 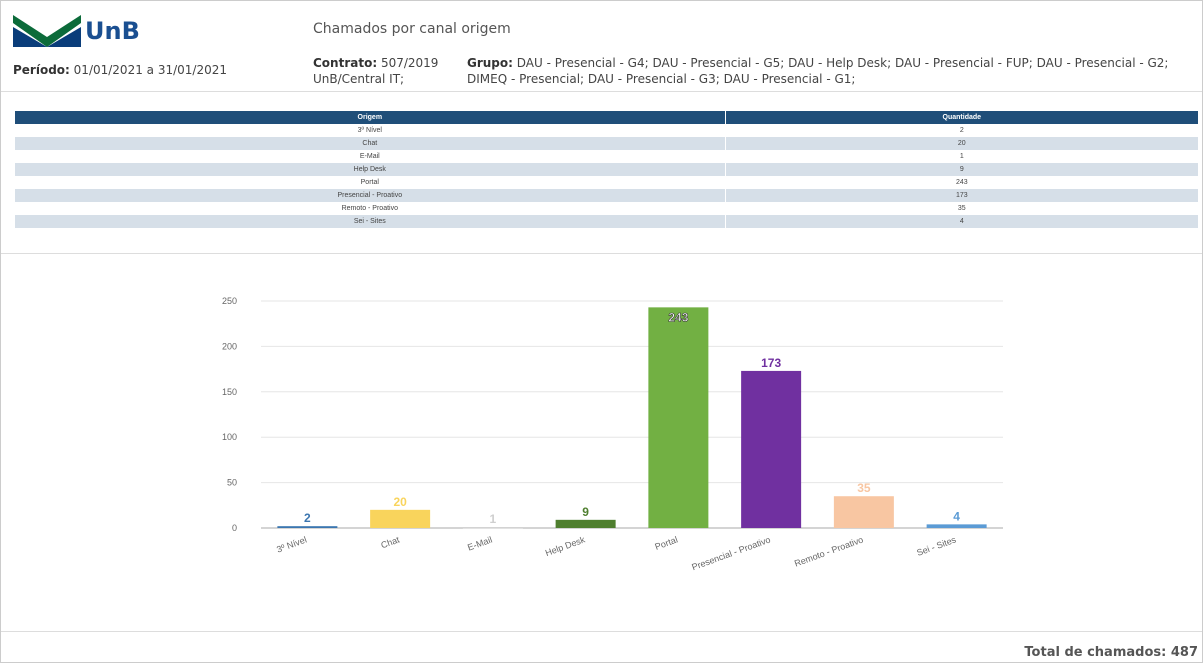 I want to click on y-tick-label: 100, so click(x=229, y=437).